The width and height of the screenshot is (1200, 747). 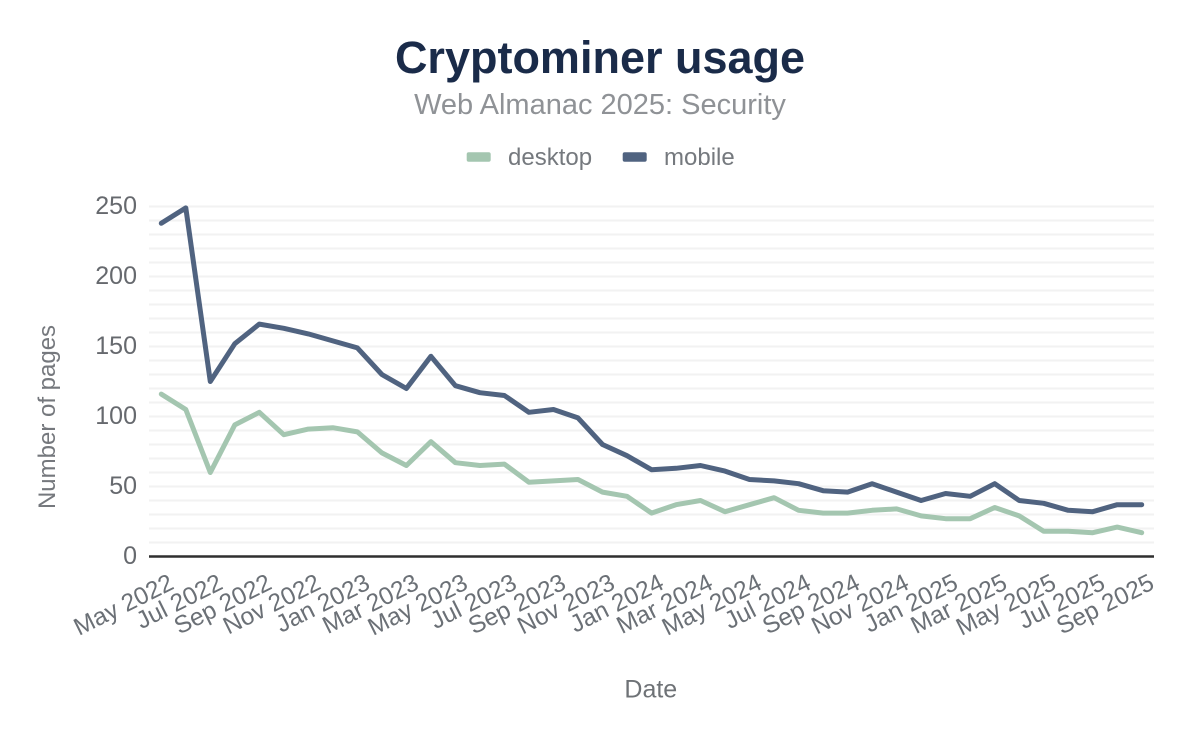 I want to click on svg-text: Number of pages, so click(x=47, y=417).